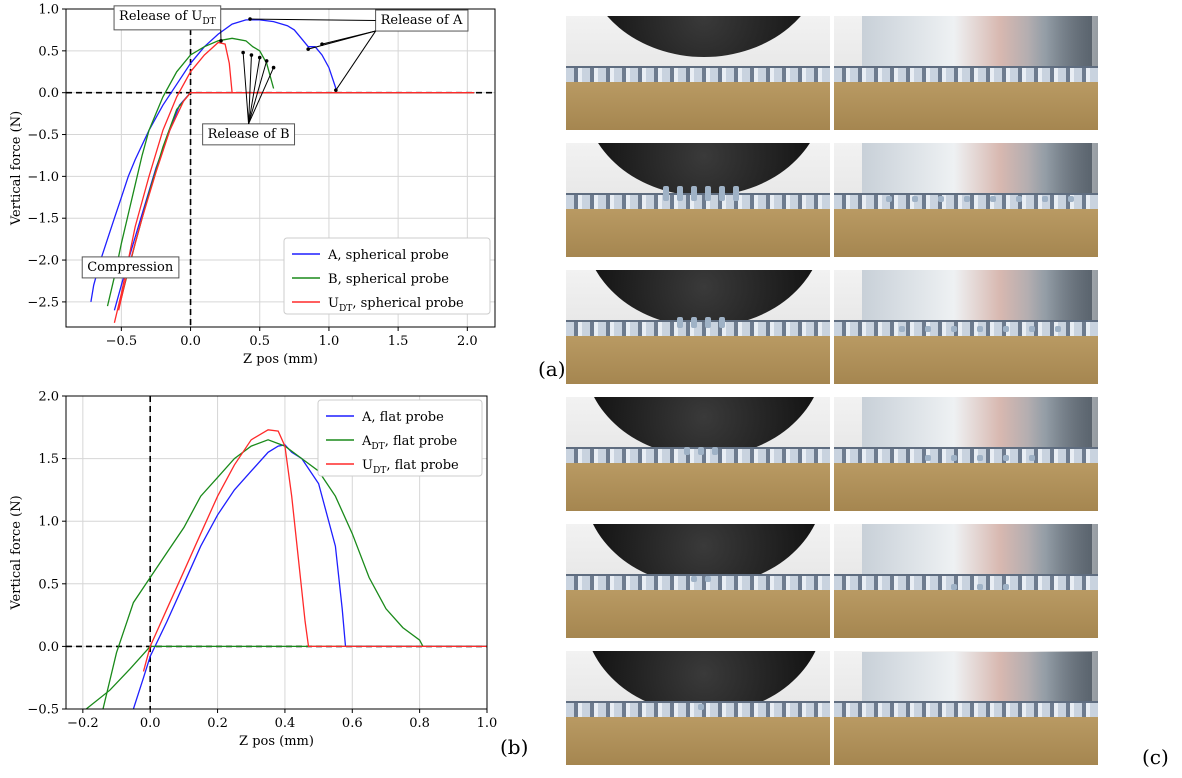 The image size is (1182, 778). I want to click on annotation: Release of B, so click(249, 98).